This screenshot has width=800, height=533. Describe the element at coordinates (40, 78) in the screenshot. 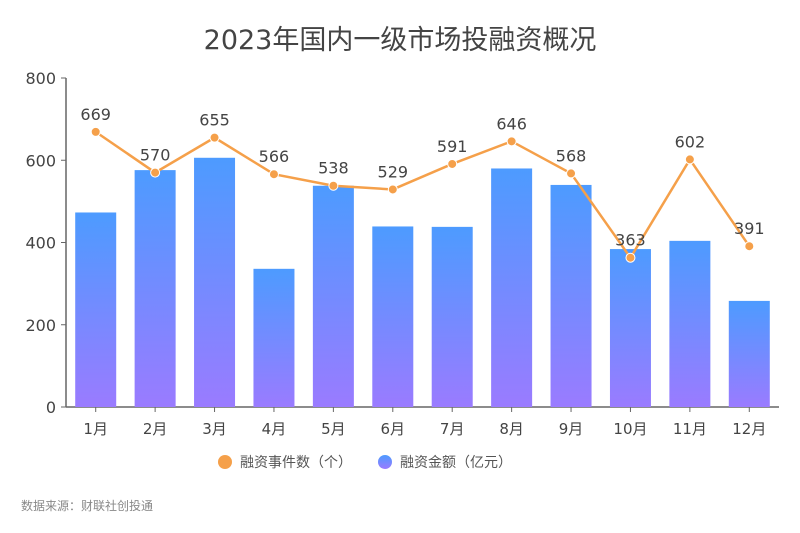

I see `y-tick-label: 800` at that location.